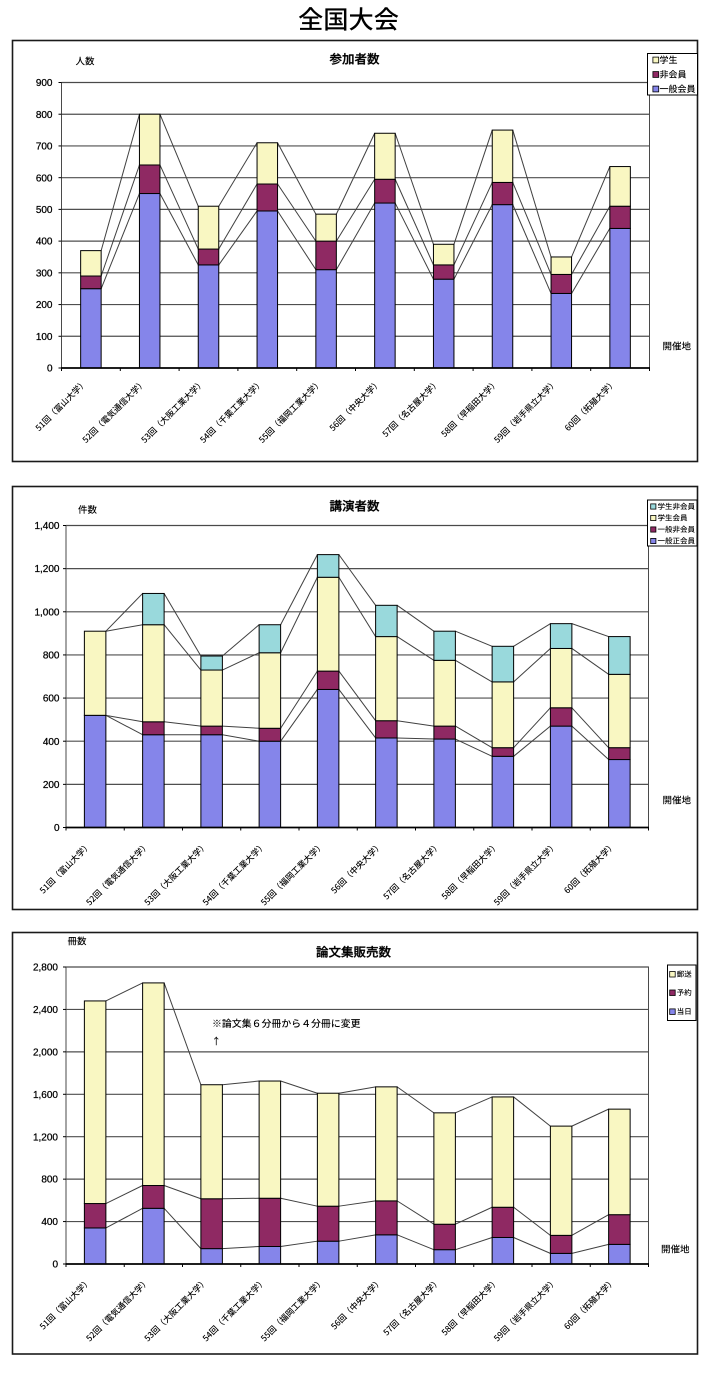  What do you see at coordinates (44, 210) in the screenshot?
I see `svg-text: 500` at bounding box center [44, 210].